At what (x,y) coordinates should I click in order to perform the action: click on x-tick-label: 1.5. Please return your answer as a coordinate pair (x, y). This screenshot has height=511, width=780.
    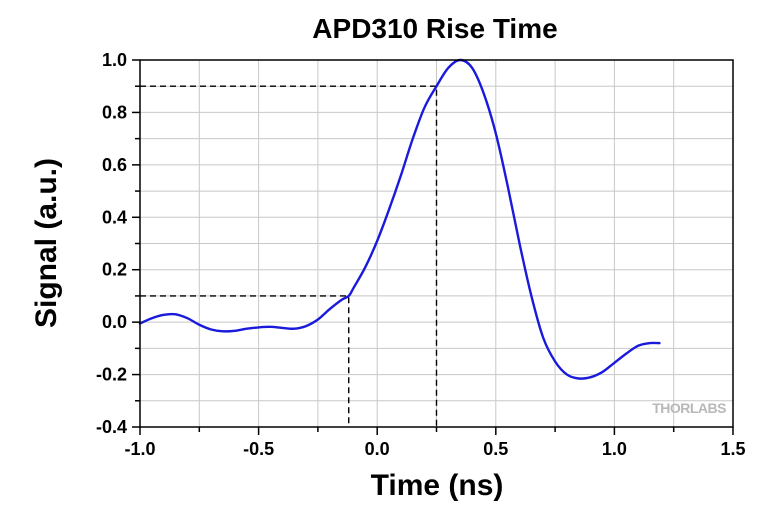
    Looking at the image, I should click on (732, 449).